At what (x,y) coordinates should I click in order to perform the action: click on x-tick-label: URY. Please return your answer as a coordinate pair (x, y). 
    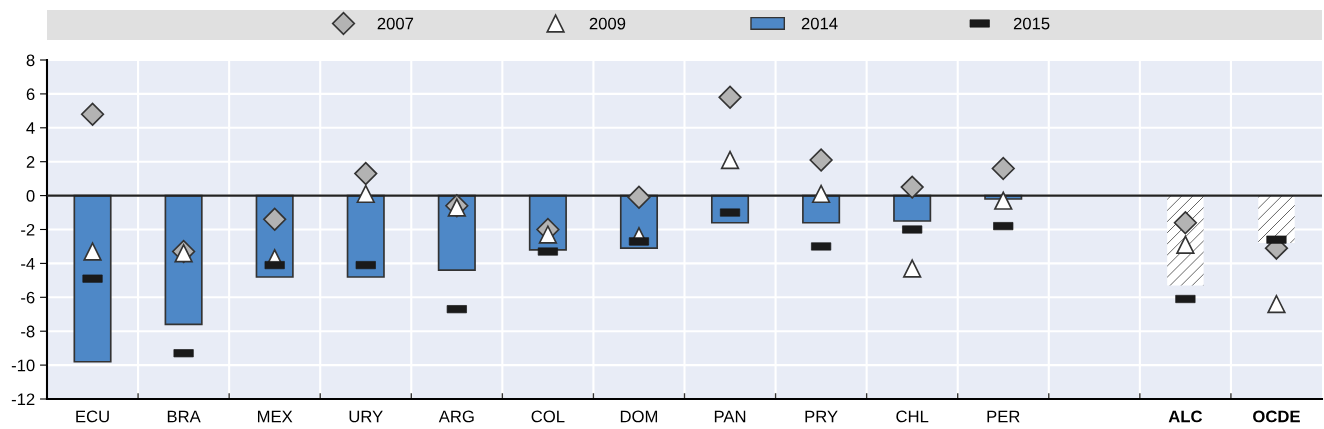
    Looking at the image, I should click on (366, 416).